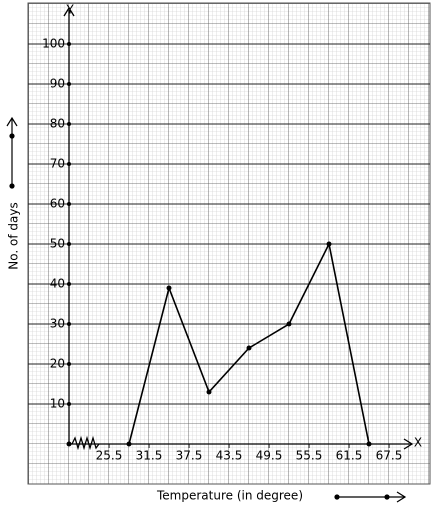  Describe the element at coordinates (57, 364) in the screenshot. I see `y-tick-label: 20` at that location.